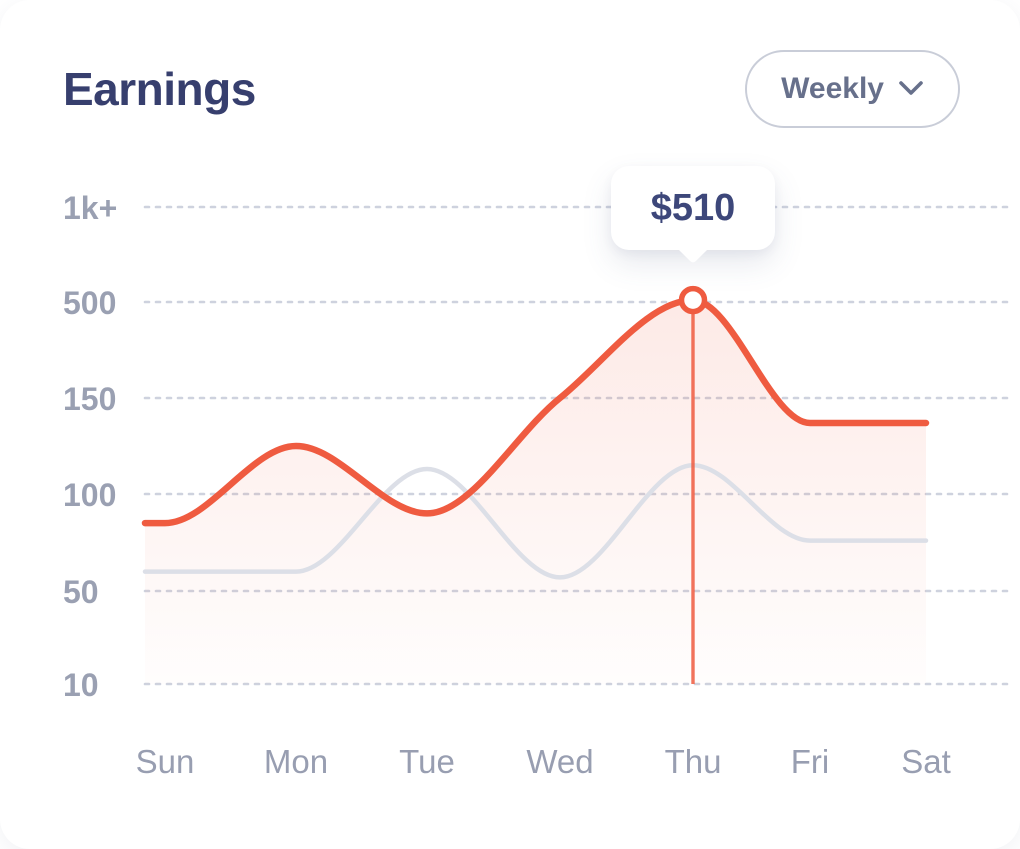 This screenshot has height=849, width=1020. I want to click on x-axis-label-sun: Sun, so click(165, 761).